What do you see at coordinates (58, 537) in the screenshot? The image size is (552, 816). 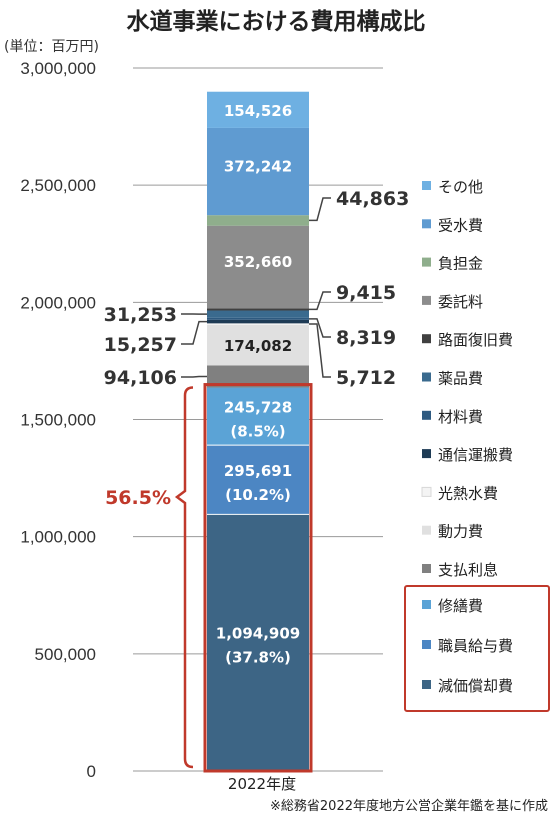 I see `y-tick-label: 1,000,000` at bounding box center [58, 537].